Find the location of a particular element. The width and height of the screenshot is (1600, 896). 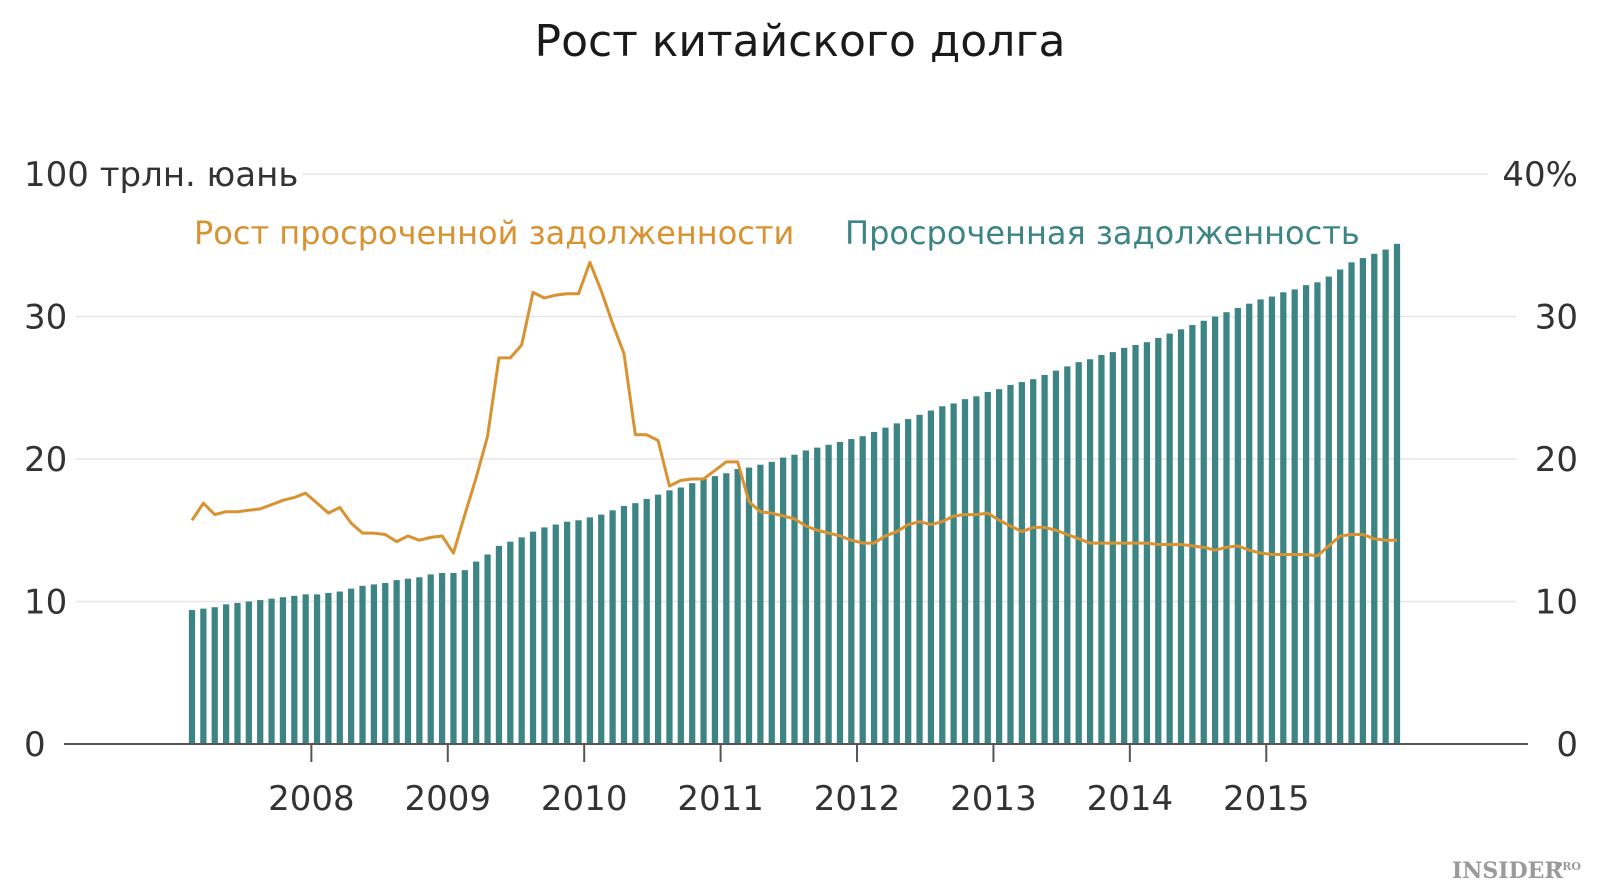

x-tick-label-2011: 2011 is located at coordinates (720, 799).